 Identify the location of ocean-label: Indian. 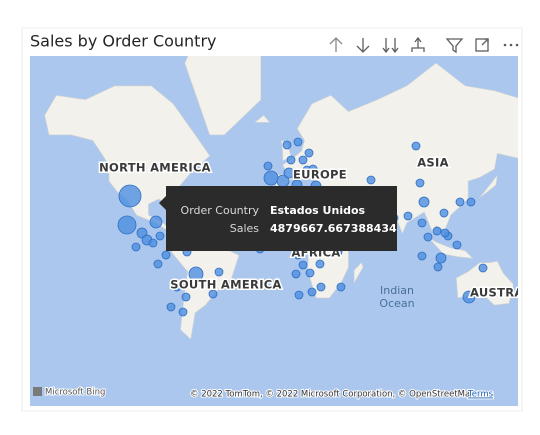
(397, 290).